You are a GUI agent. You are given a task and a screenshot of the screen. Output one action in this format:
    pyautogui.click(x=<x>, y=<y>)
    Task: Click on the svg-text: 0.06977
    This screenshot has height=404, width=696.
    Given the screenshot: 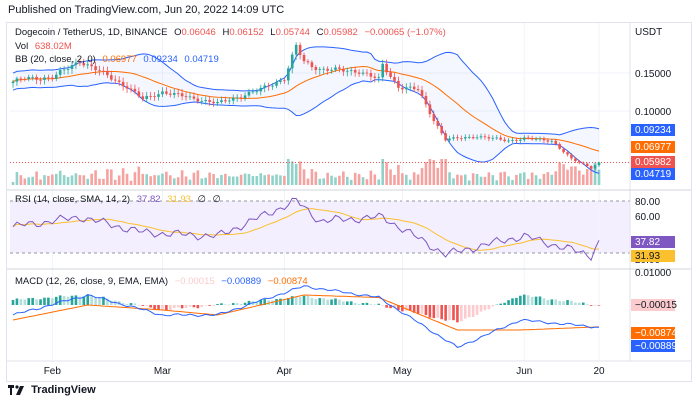 What is the action you would take?
    pyautogui.click(x=653, y=147)
    